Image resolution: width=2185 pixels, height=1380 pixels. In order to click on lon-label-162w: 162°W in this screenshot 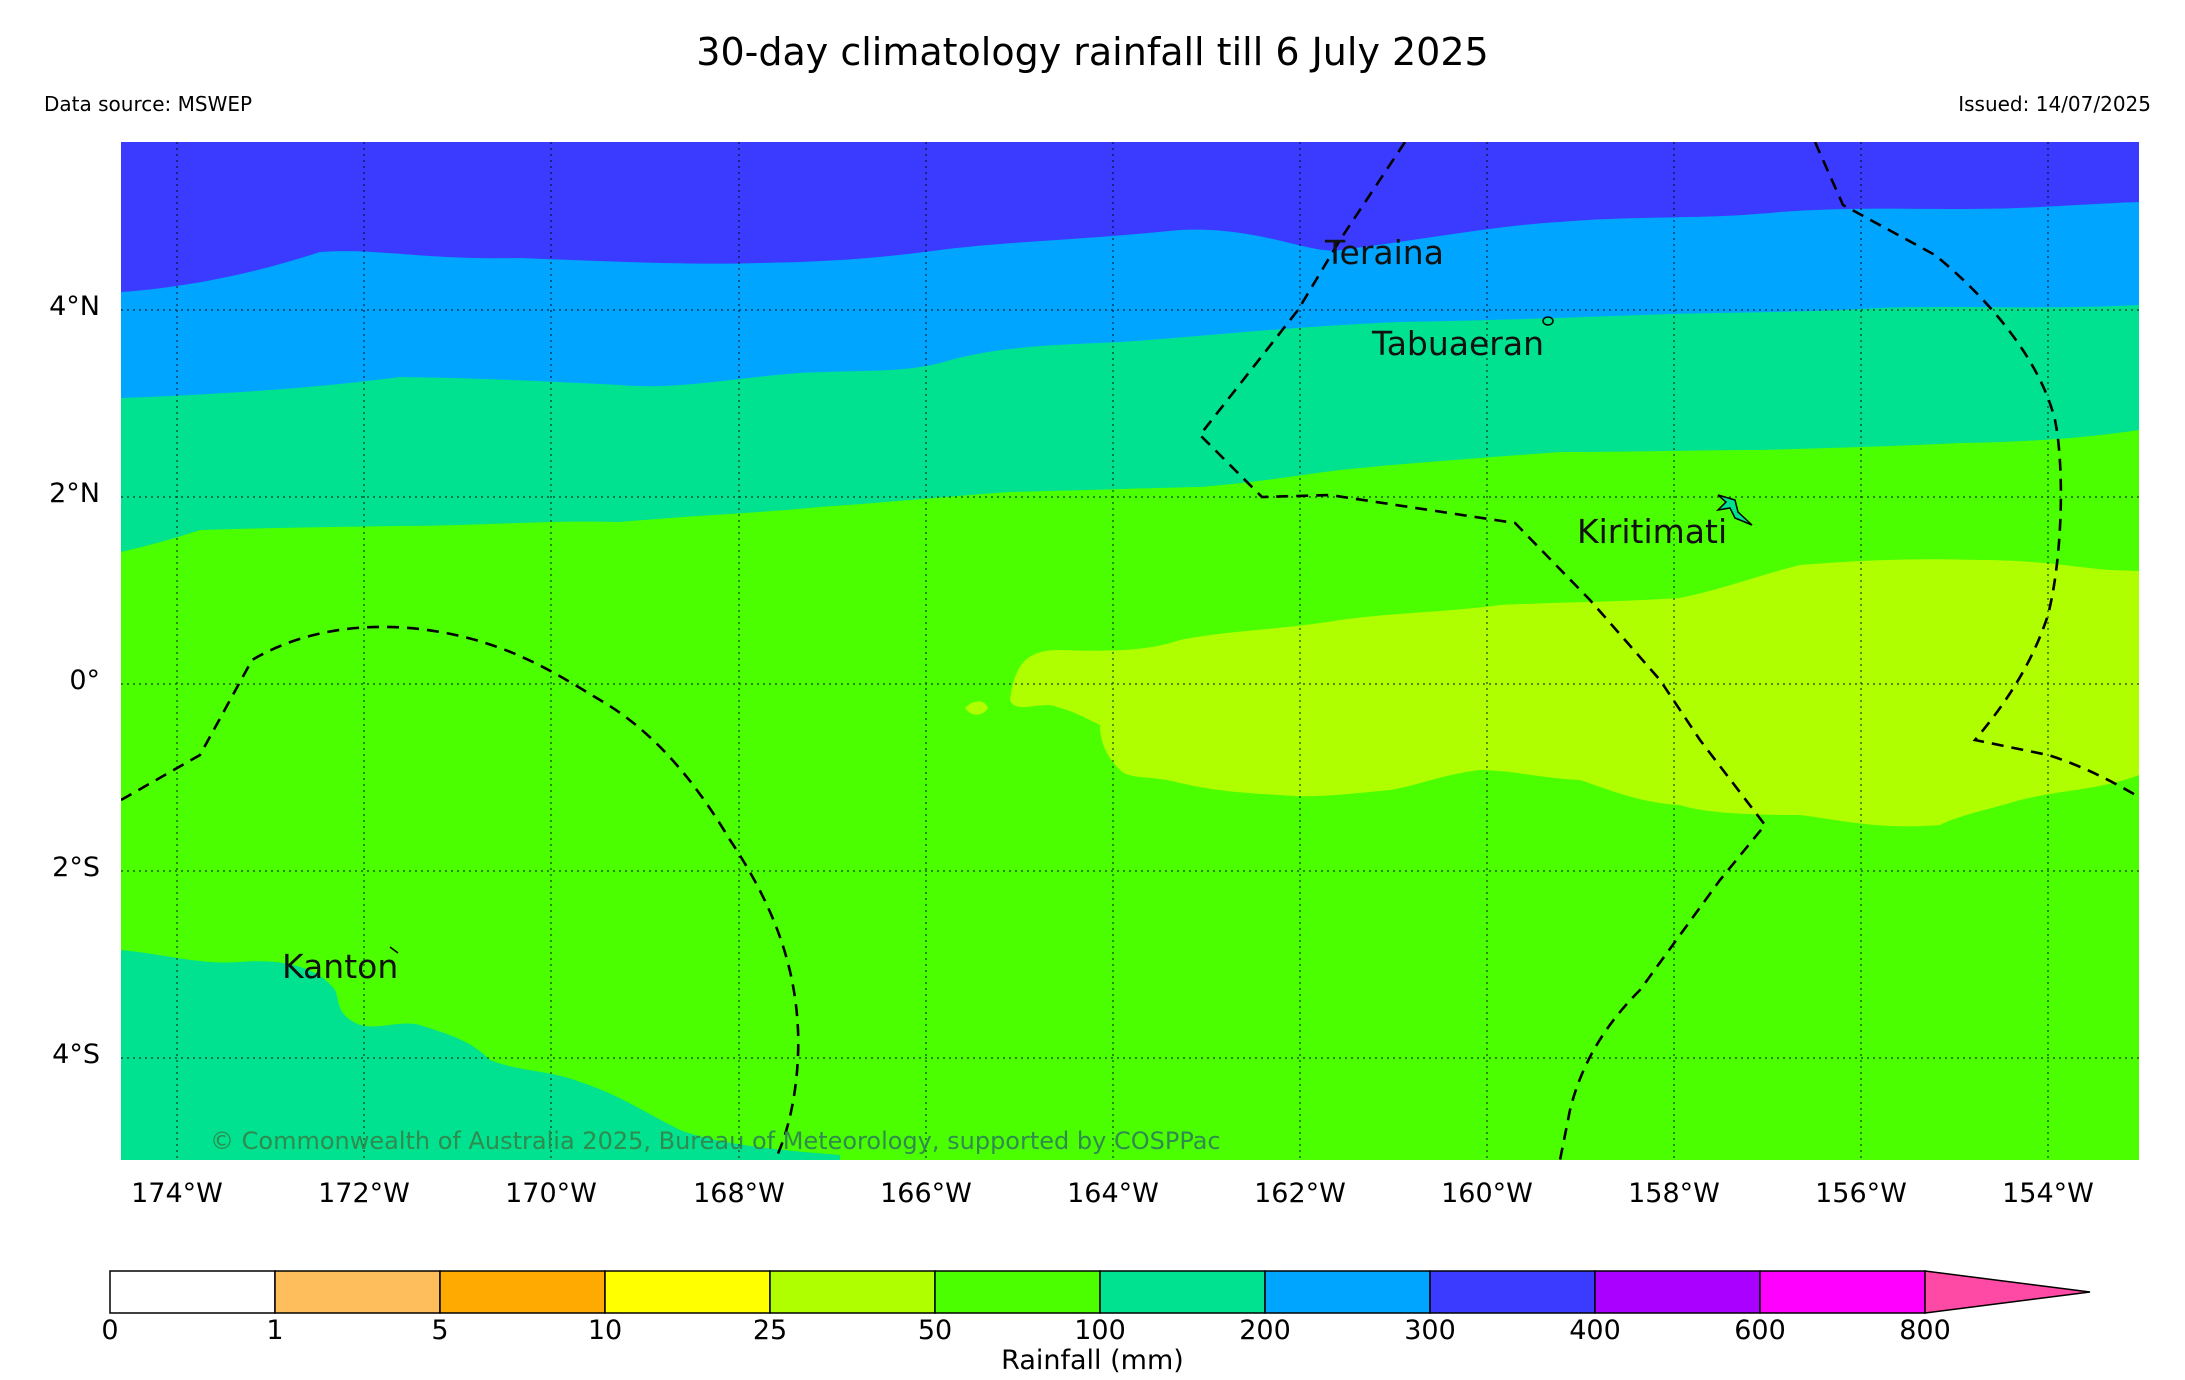, I will do `click(1300, 1193)`.